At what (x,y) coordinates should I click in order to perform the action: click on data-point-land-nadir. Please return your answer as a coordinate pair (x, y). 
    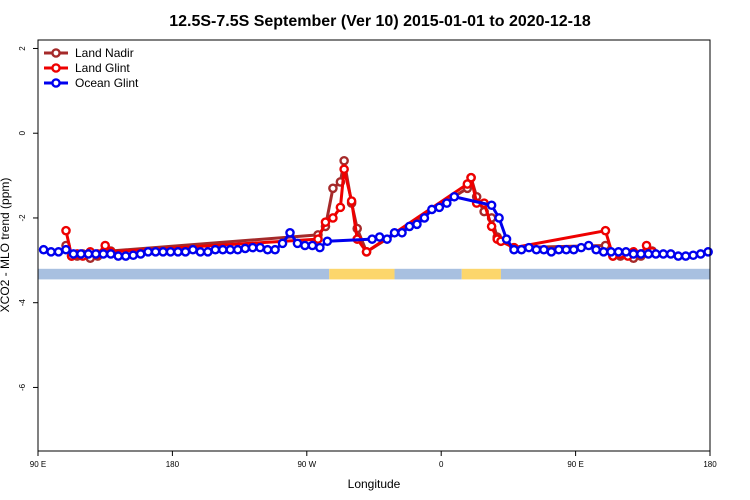
    Looking at the image, I should click on (333, 188).